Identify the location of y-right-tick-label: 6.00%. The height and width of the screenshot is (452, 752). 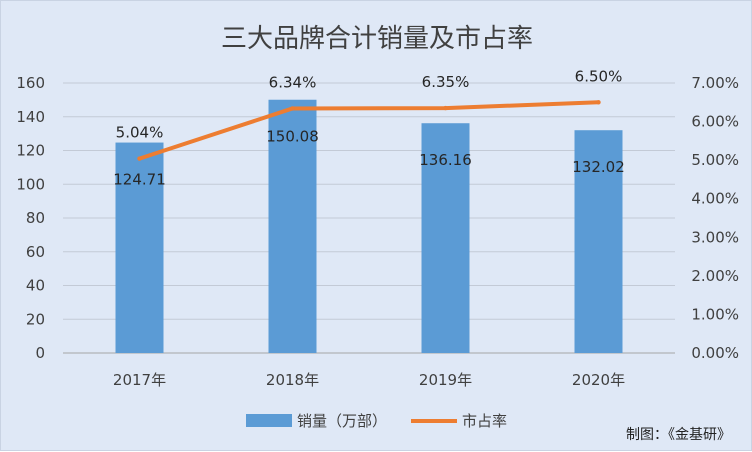
(715, 122).